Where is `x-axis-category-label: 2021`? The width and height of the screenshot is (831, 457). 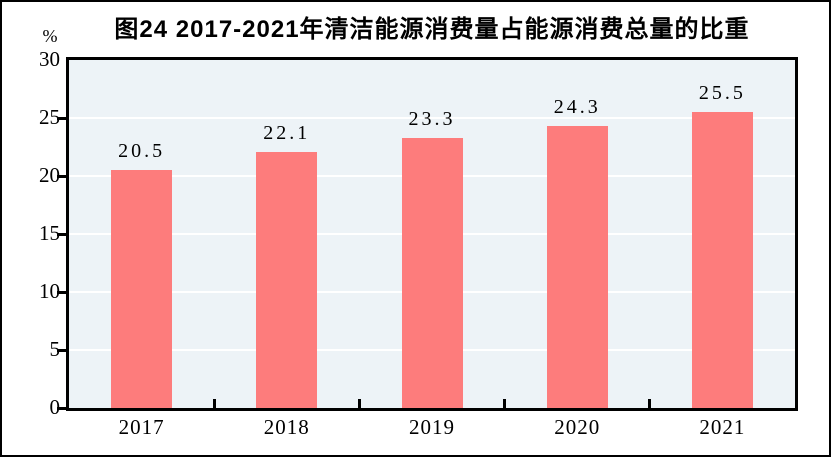
x-axis-category-label: 2021 is located at coordinates (722, 427).